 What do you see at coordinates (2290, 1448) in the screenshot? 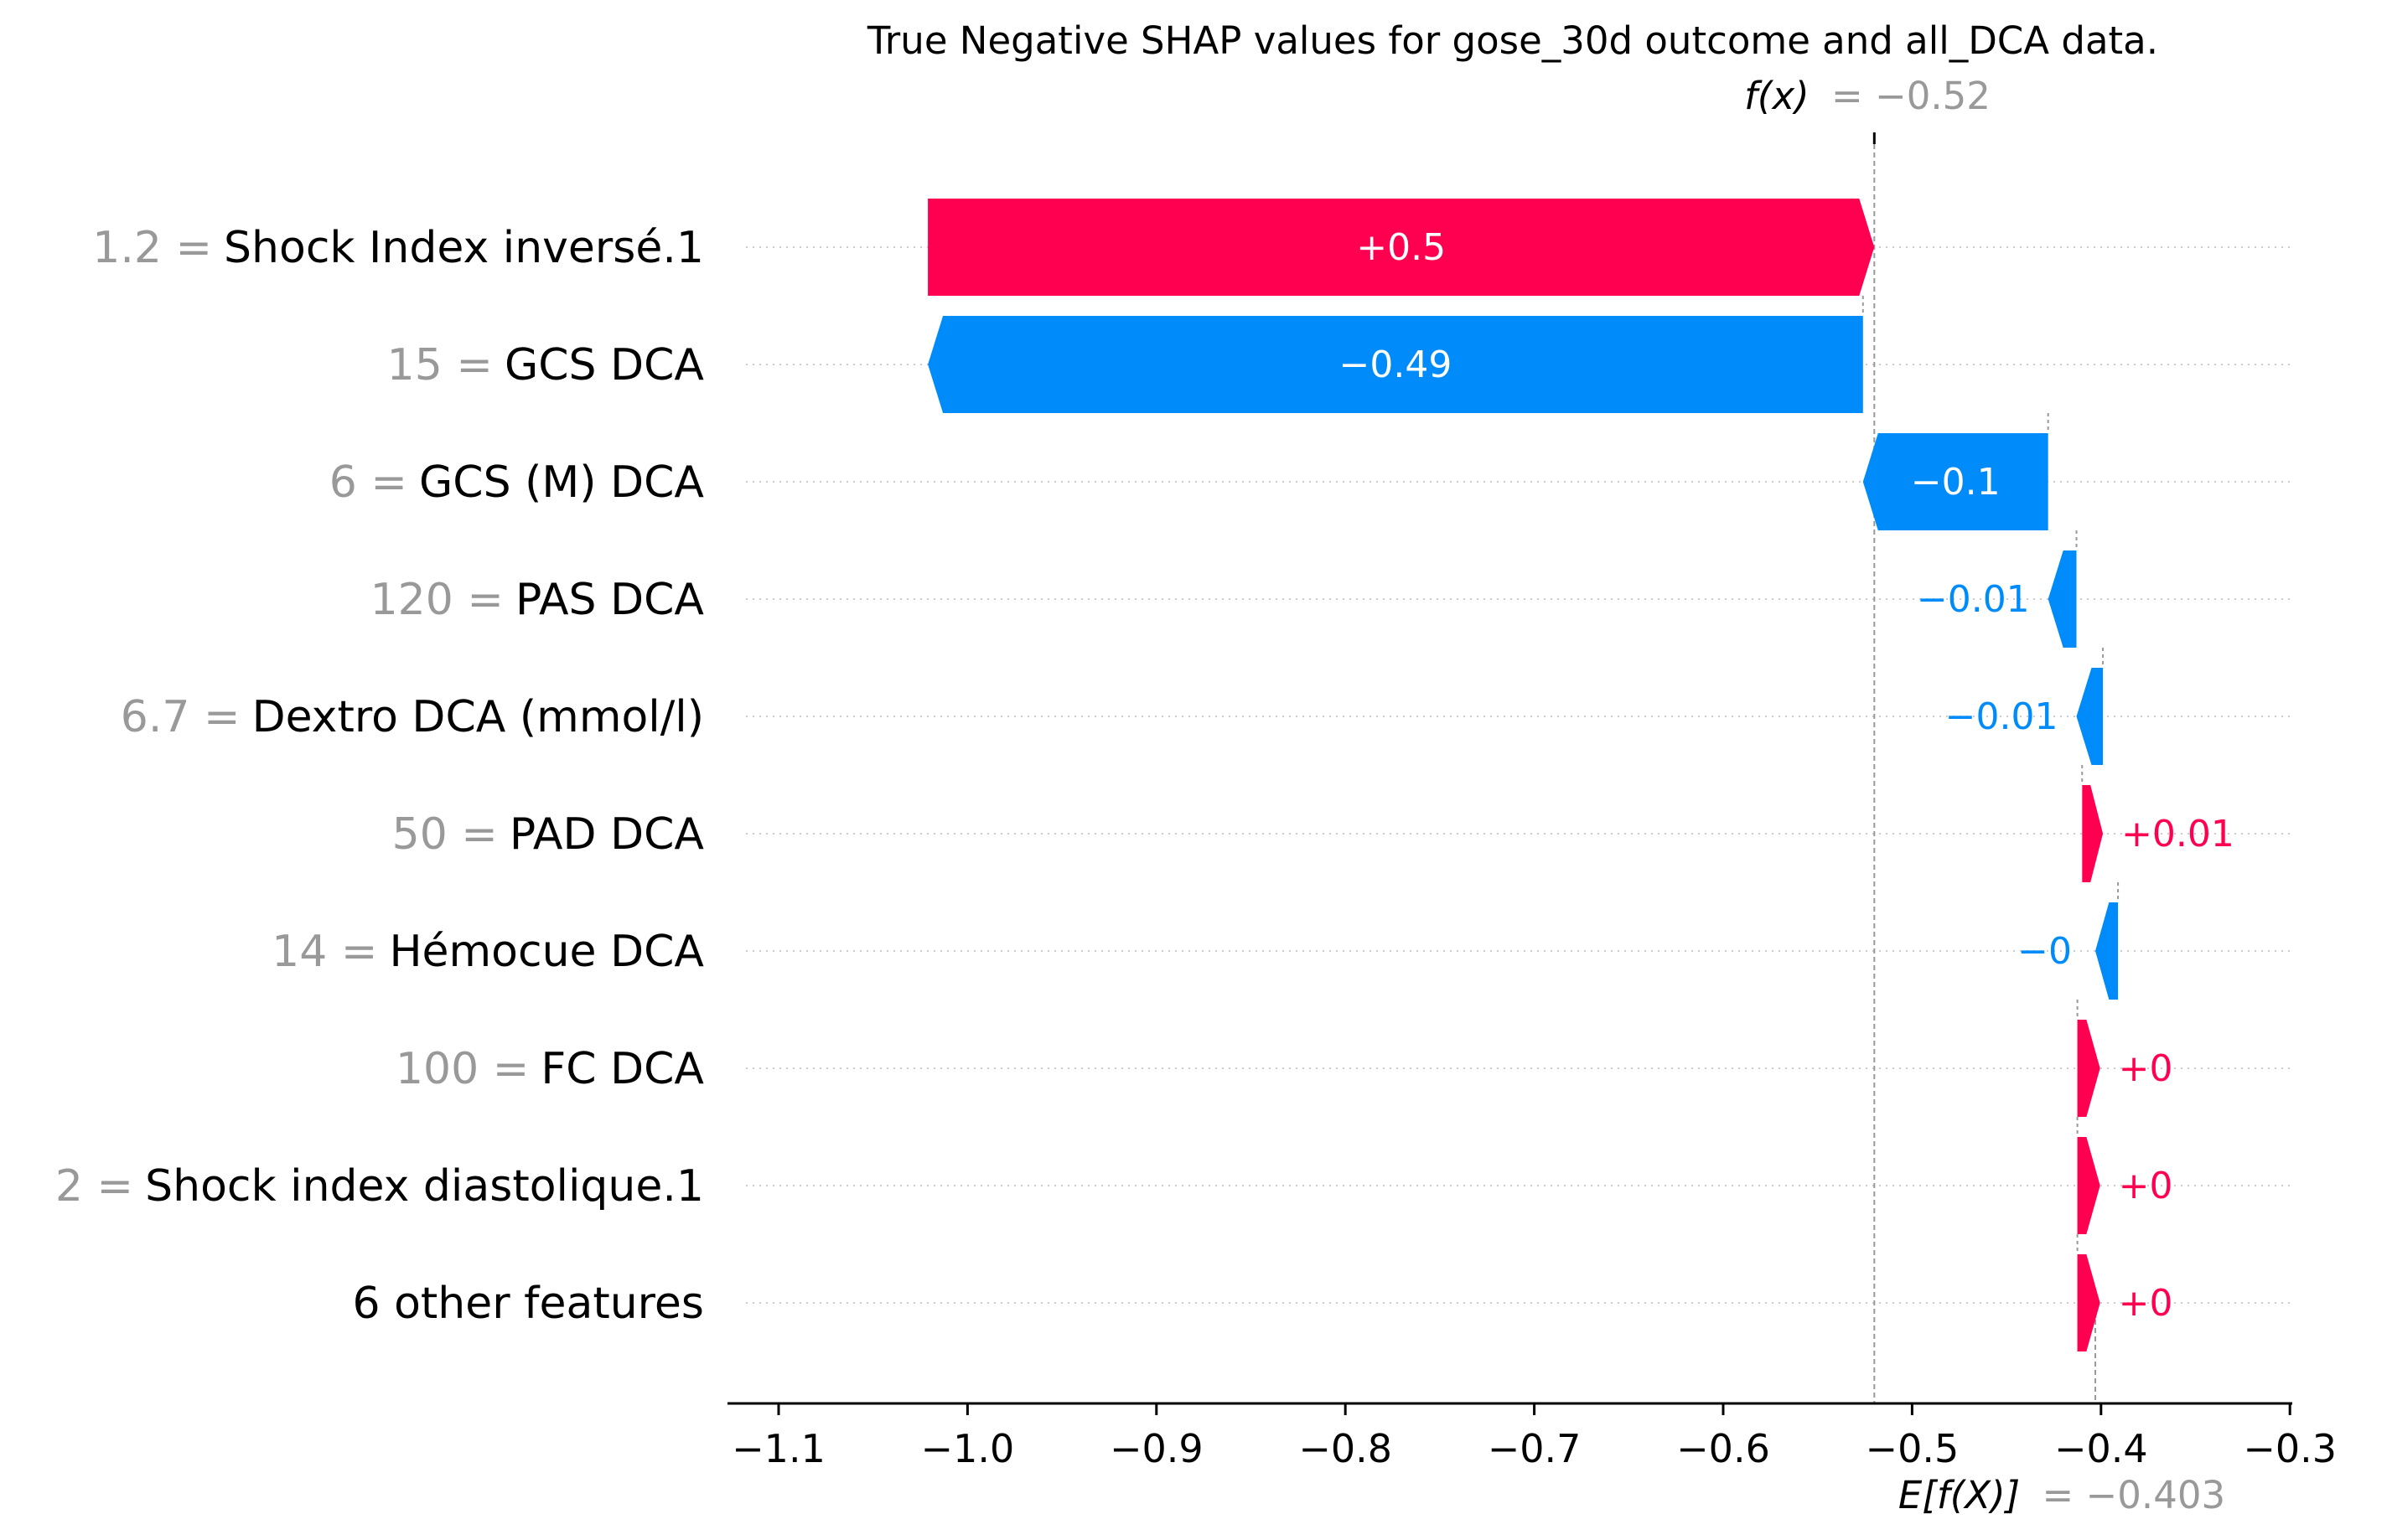
I see `x-tick-label: −0.3` at bounding box center [2290, 1448].